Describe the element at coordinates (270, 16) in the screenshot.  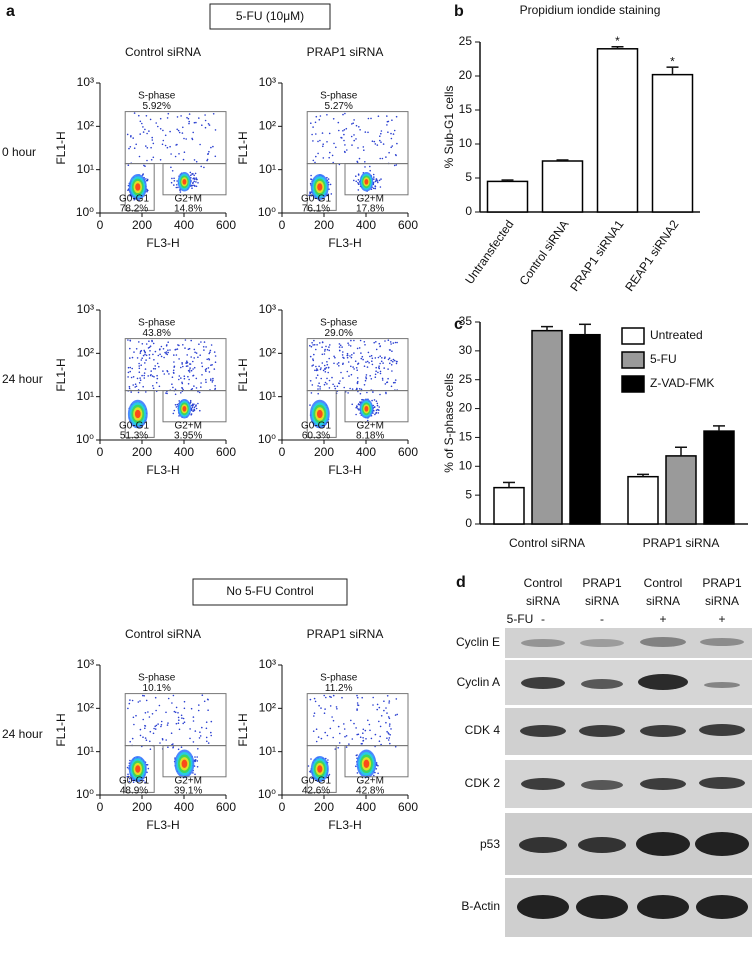
I see `treated-header: 5-FU (10μM)` at that location.